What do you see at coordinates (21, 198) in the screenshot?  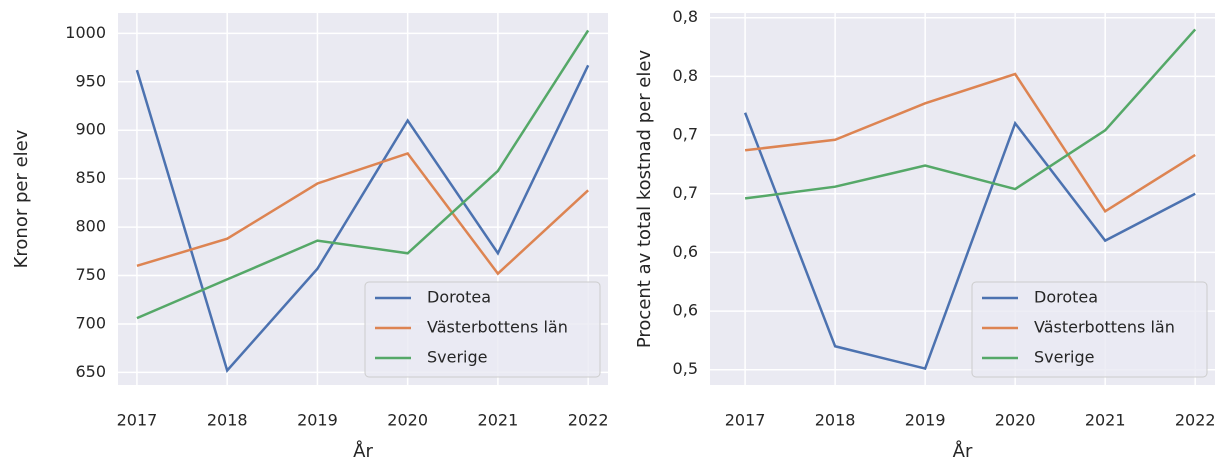 I see `y-axis-label: Kronor per elev` at bounding box center [21, 198].